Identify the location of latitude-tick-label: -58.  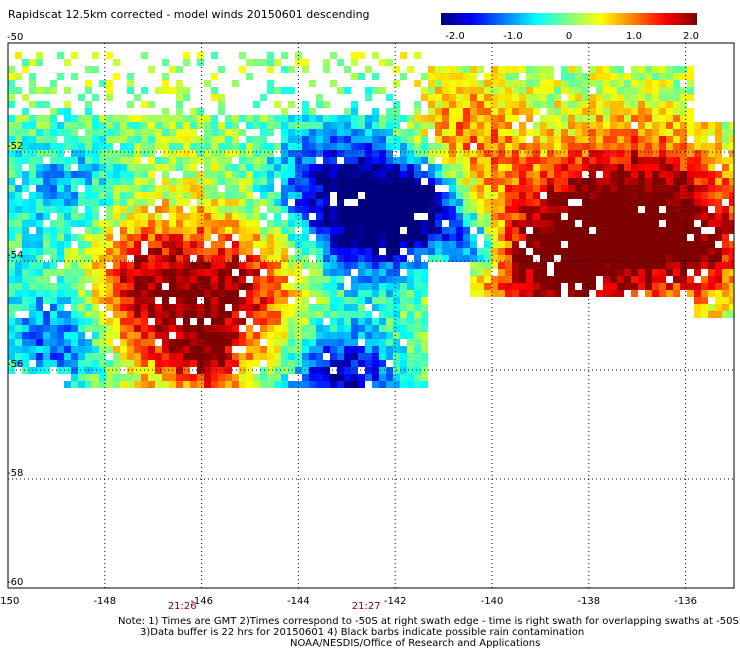
(15, 473).